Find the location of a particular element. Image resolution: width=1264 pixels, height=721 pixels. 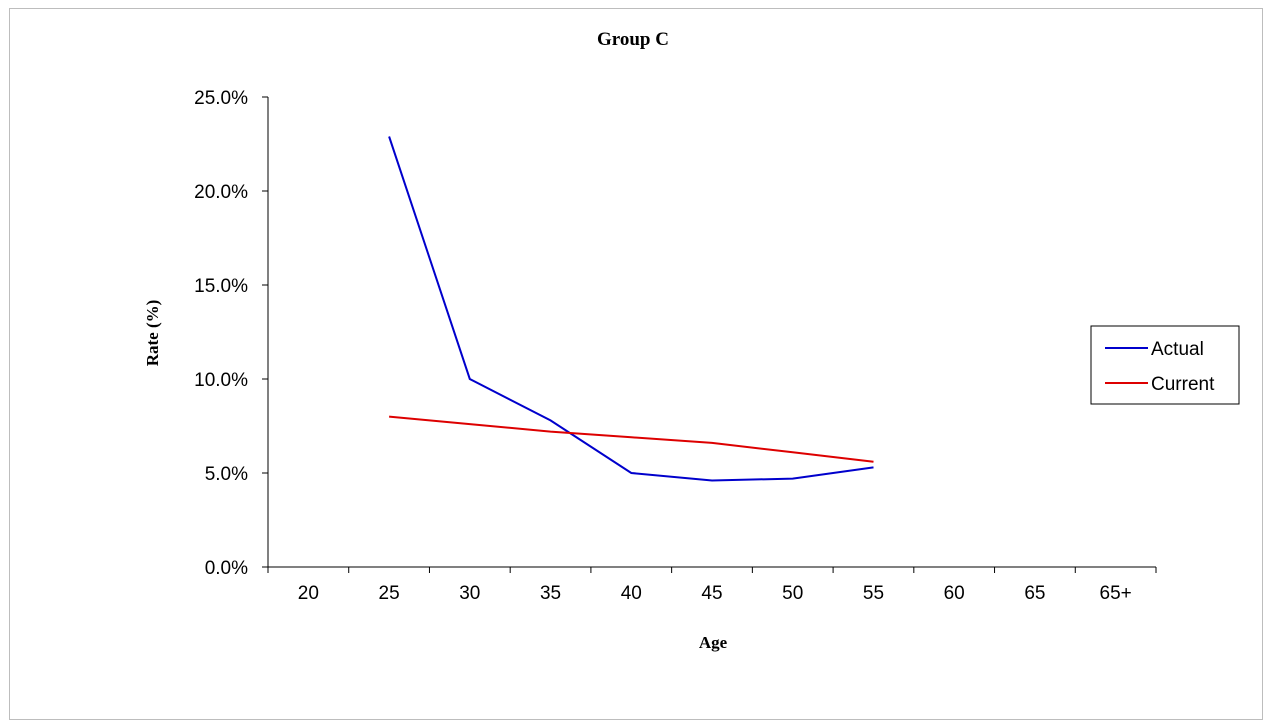

x-tick-label: 35 is located at coordinates (550, 593).